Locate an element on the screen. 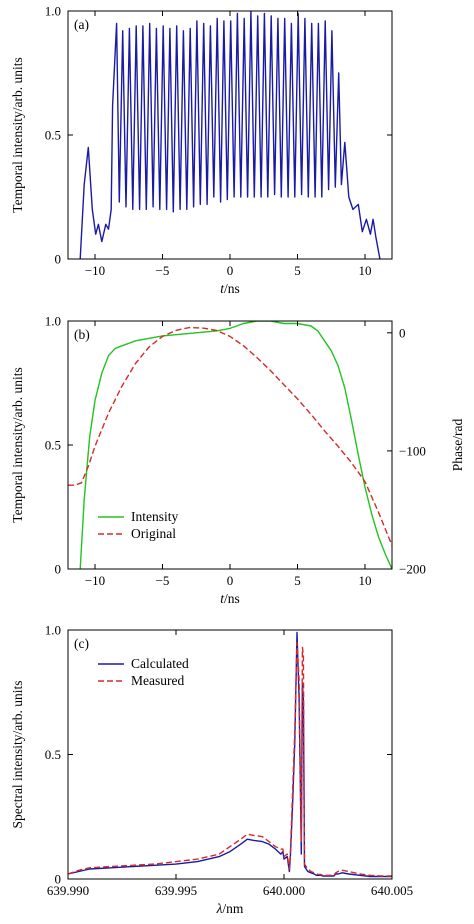 The height and width of the screenshot is (924, 474). legend-label: Measured is located at coordinates (157, 680).